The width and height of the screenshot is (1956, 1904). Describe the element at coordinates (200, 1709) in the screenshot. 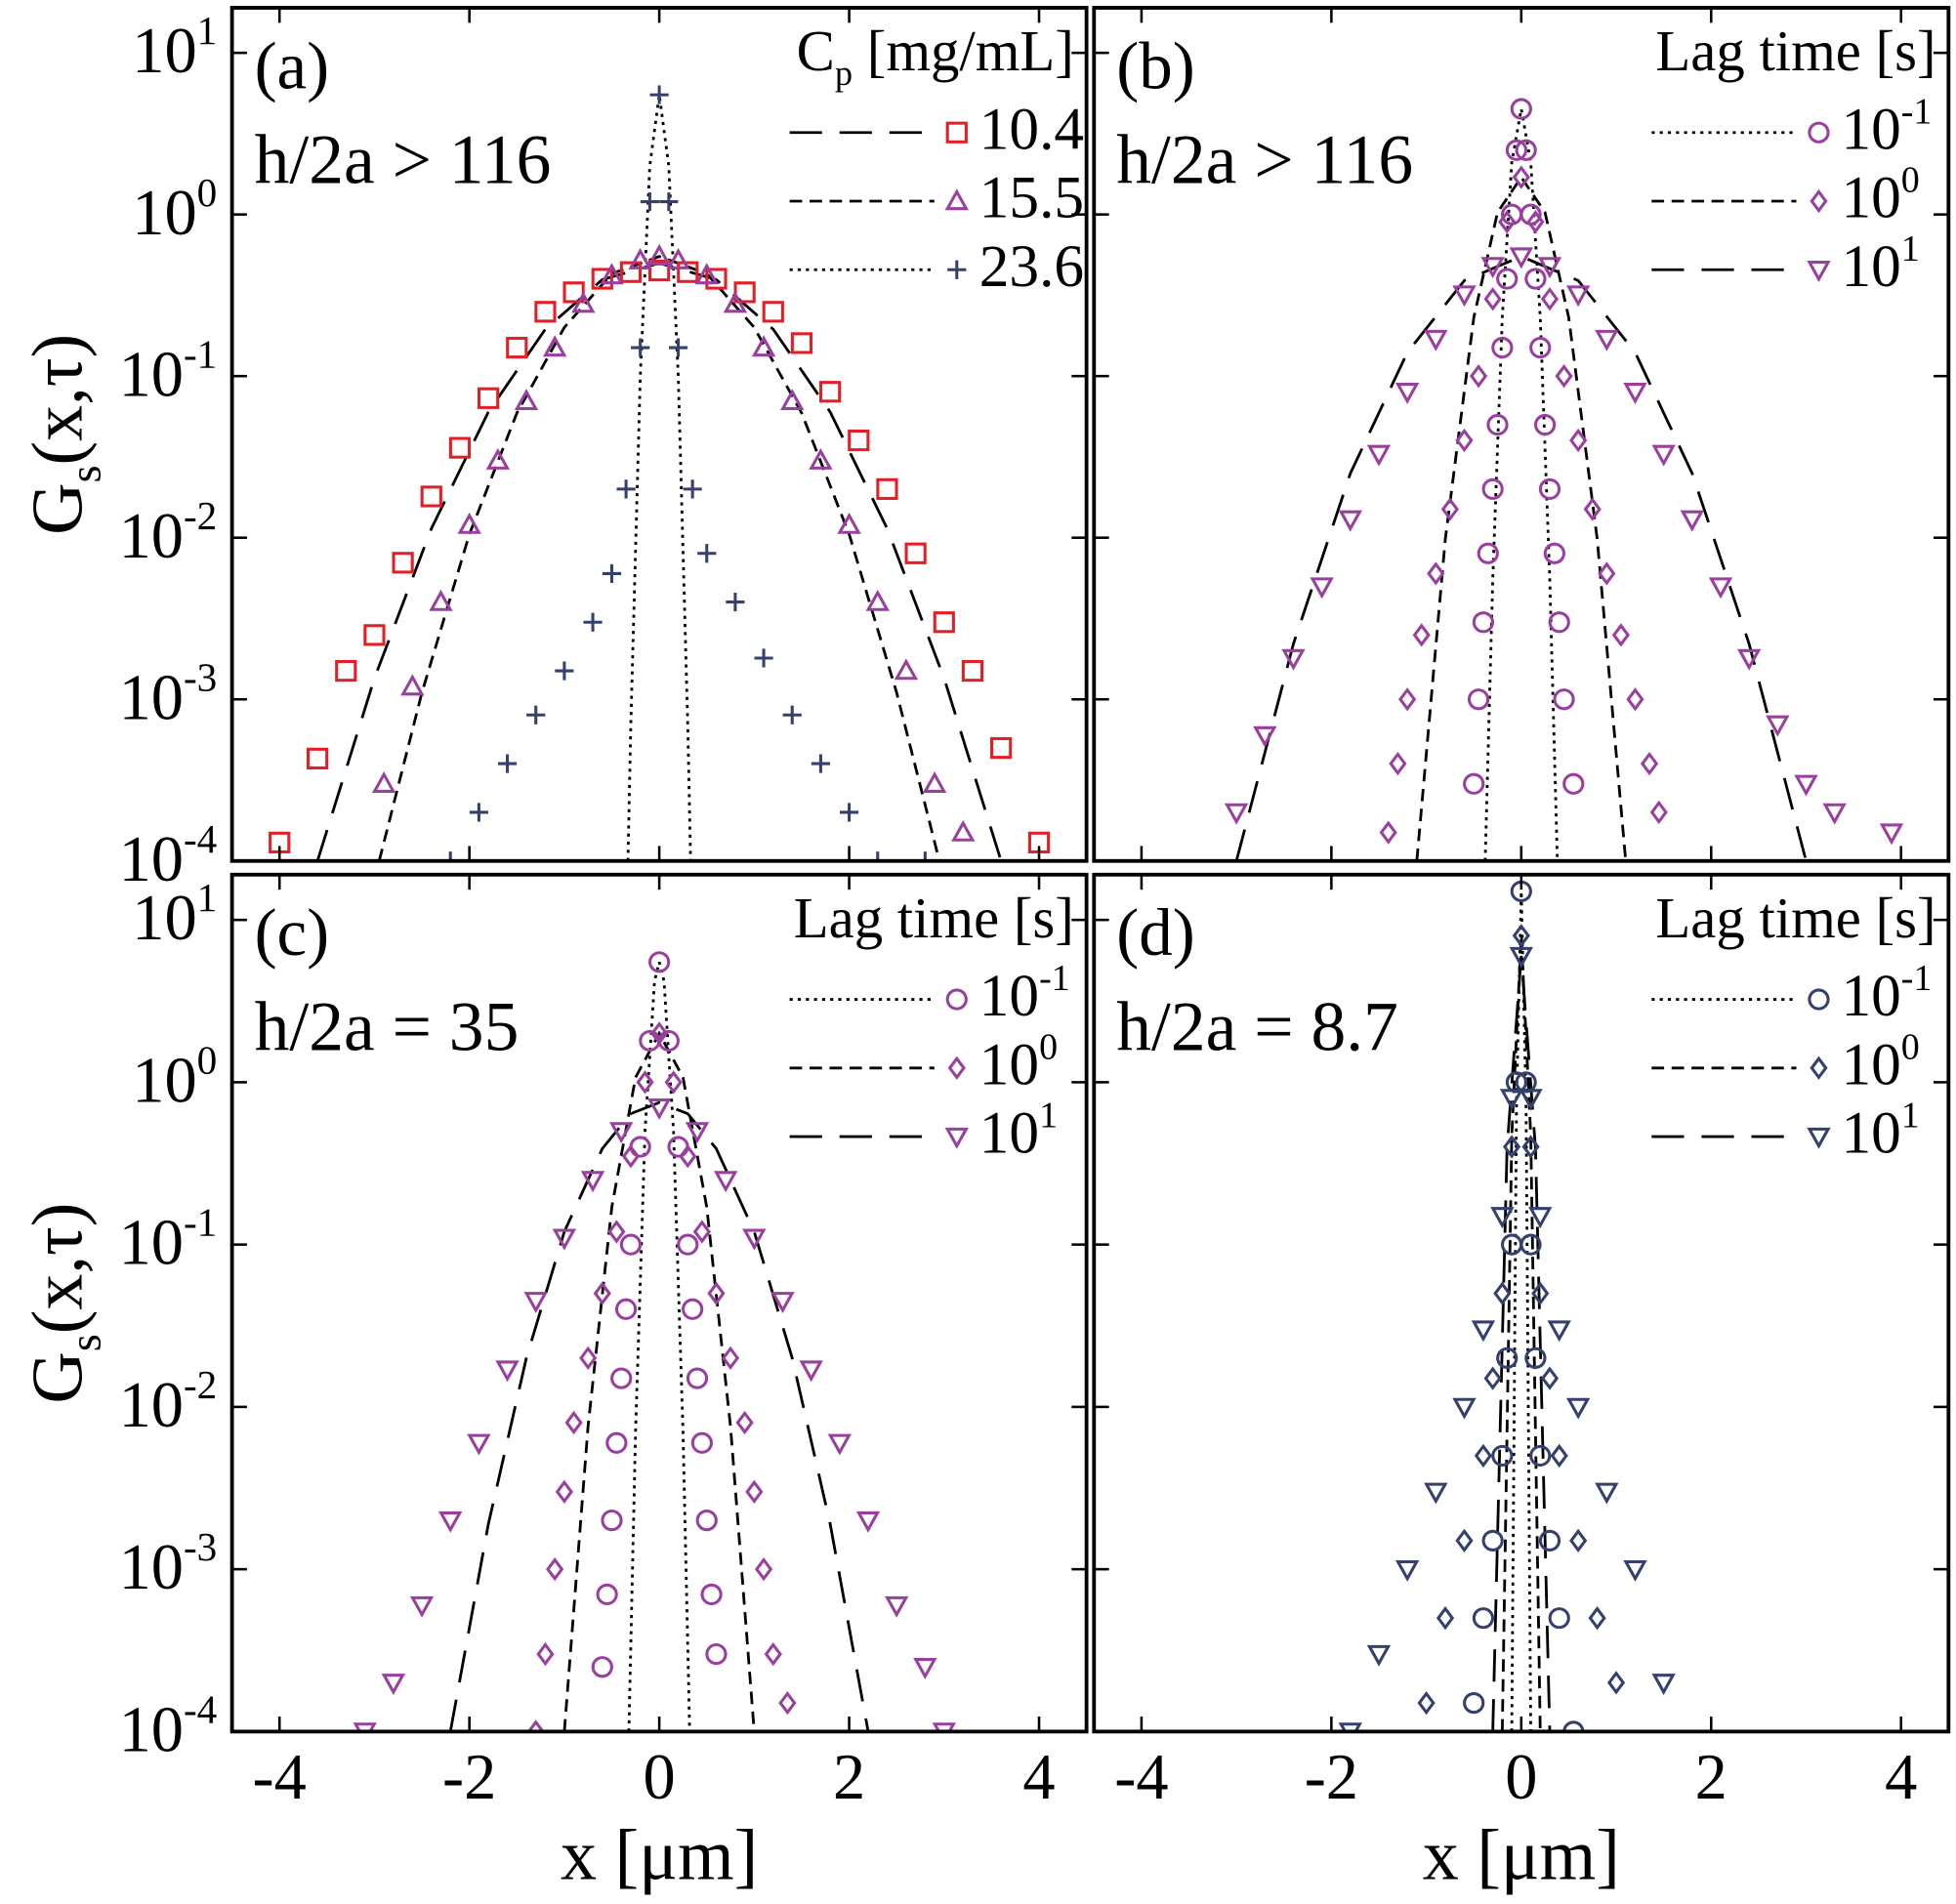

I see `superscript: -4` at that location.